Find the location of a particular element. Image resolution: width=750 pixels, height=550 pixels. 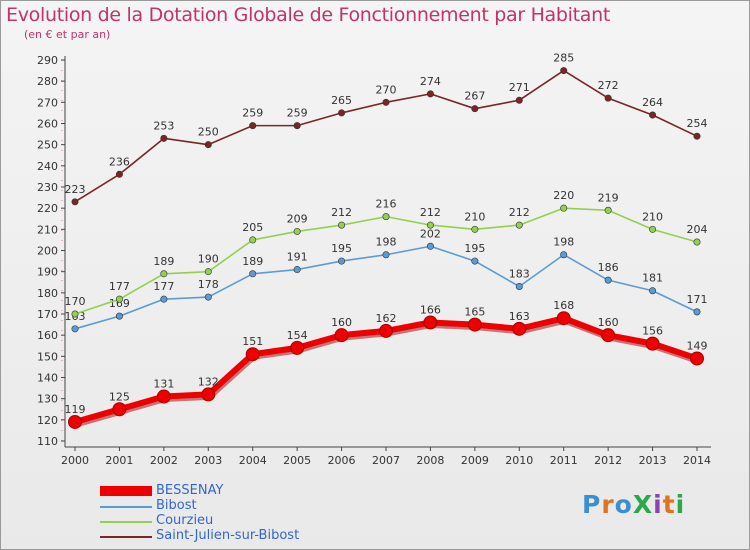

y-tick-label: 190 is located at coordinates (47, 272).